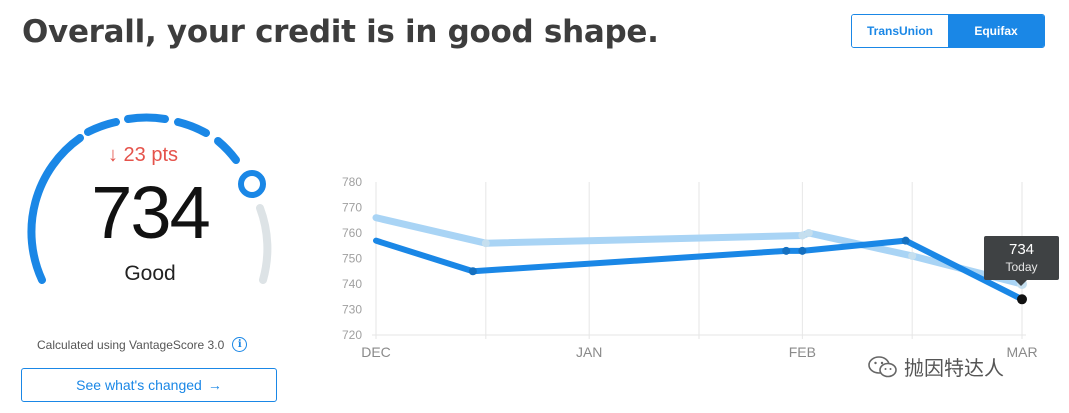 This screenshot has height=413, width=1069. I want to click on series-line, so click(699, 270).